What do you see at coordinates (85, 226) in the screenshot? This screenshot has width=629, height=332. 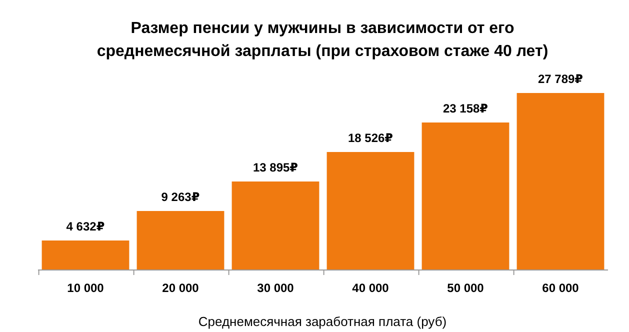 I see `data-label: 4 632₽` at bounding box center [85, 226].